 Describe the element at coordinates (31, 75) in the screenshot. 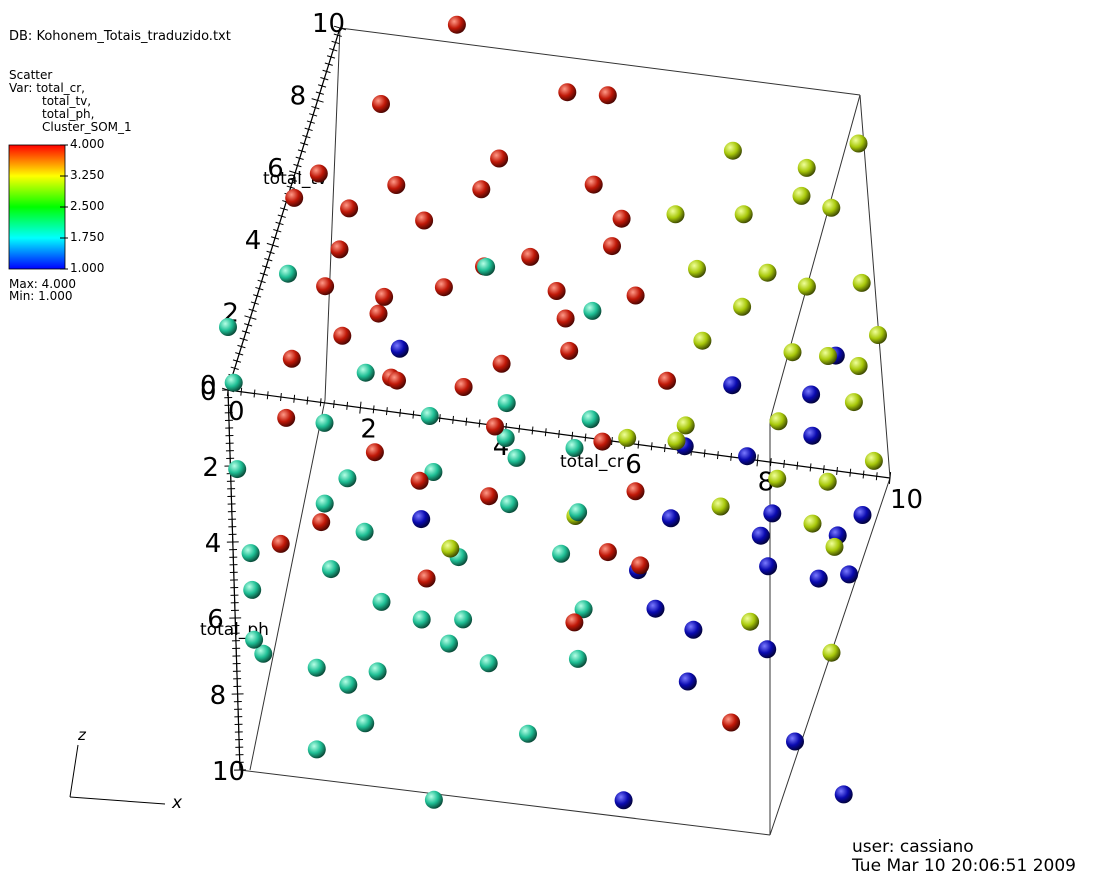

I see `plot-name: Scatter` at that location.